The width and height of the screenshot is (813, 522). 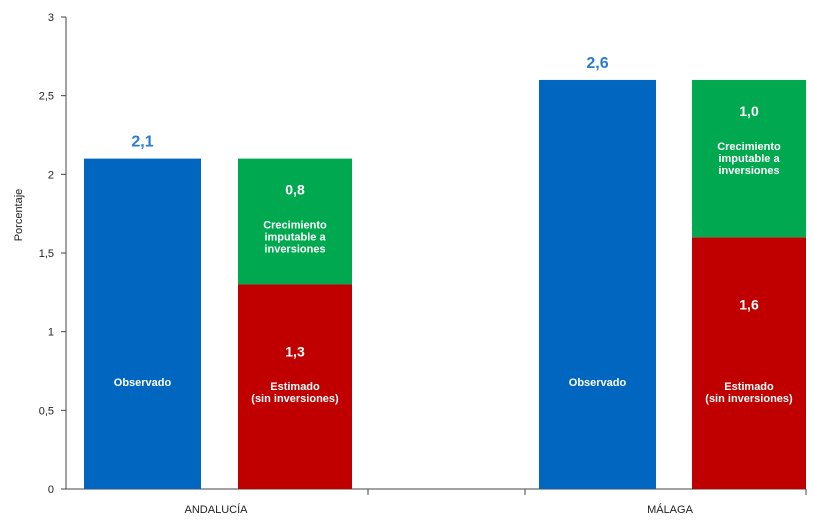 What do you see at coordinates (142, 142) in the screenshot?
I see `bar-observed-value-label: 2,1` at bounding box center [142, 142].